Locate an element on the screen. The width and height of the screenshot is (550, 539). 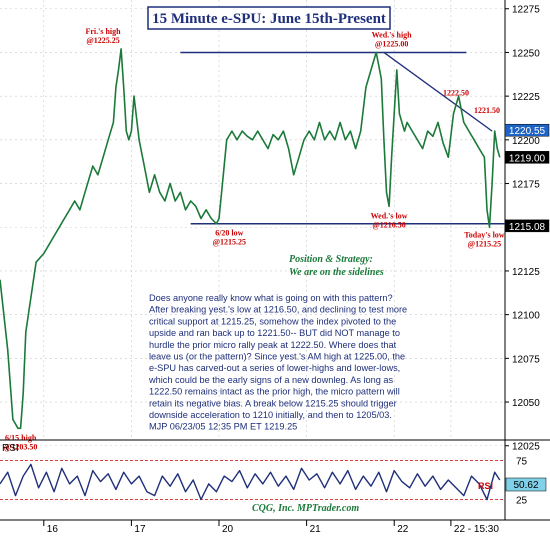
price-tag-label: 1220.55 is located at coordinates (527, 131).